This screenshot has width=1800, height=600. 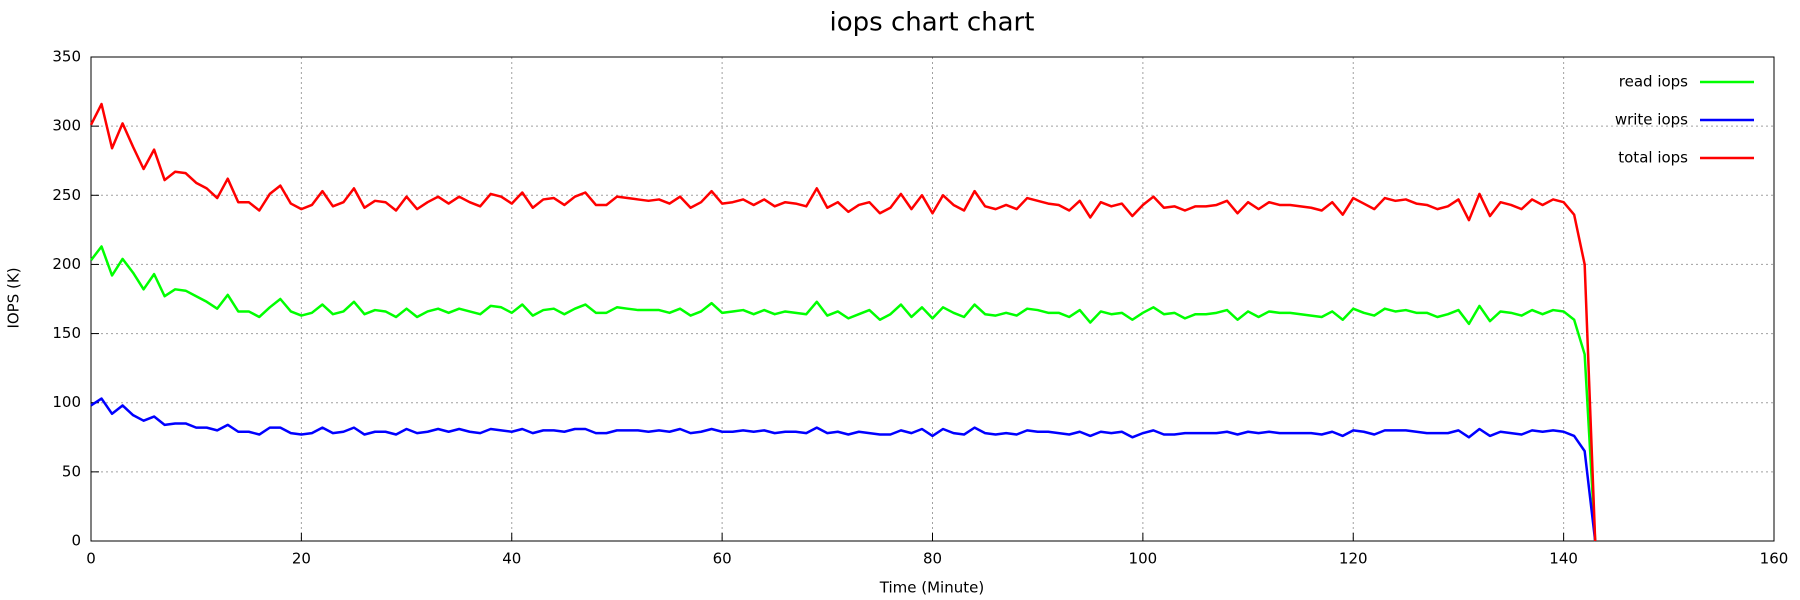 What do you see at coordinates (66, 195) in the screenshot?
I see `y-tick-label: 250` at bounding box center [66, 195].